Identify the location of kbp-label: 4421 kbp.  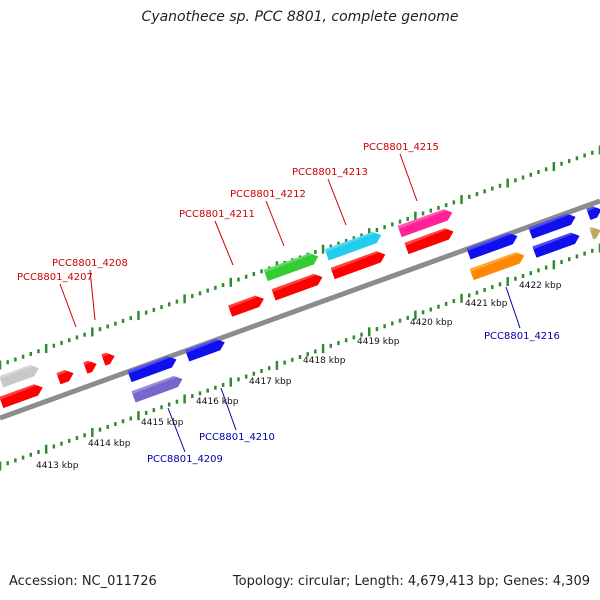
(486, 304).